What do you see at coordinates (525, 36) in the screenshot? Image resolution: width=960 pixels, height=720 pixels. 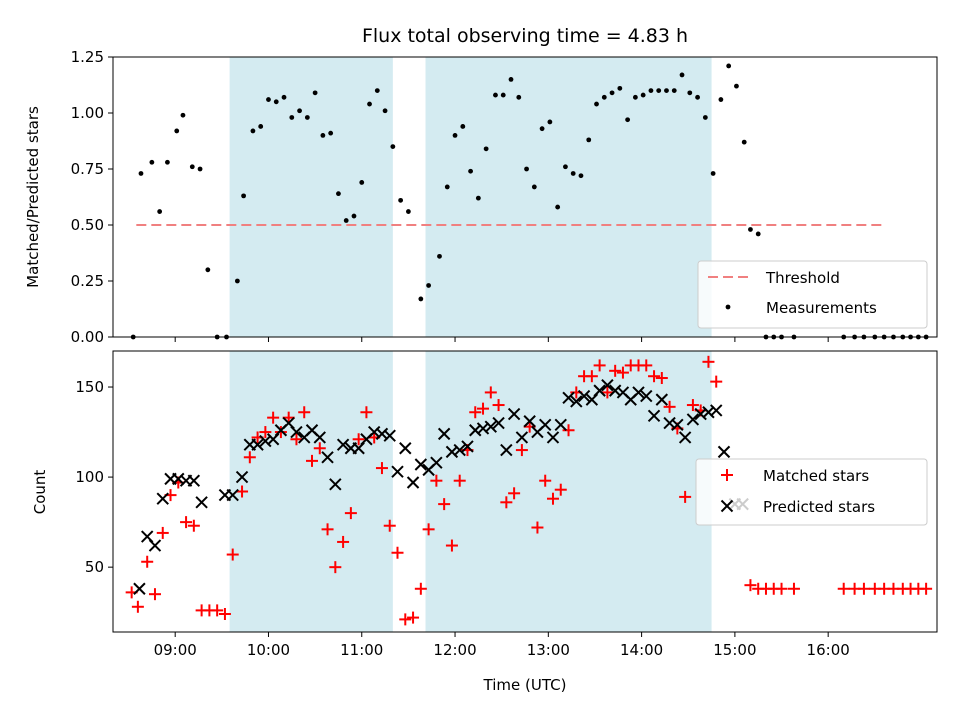 I see `chart-title: Flux total observing time = 4.83 h` at bounding box center [525, 36].